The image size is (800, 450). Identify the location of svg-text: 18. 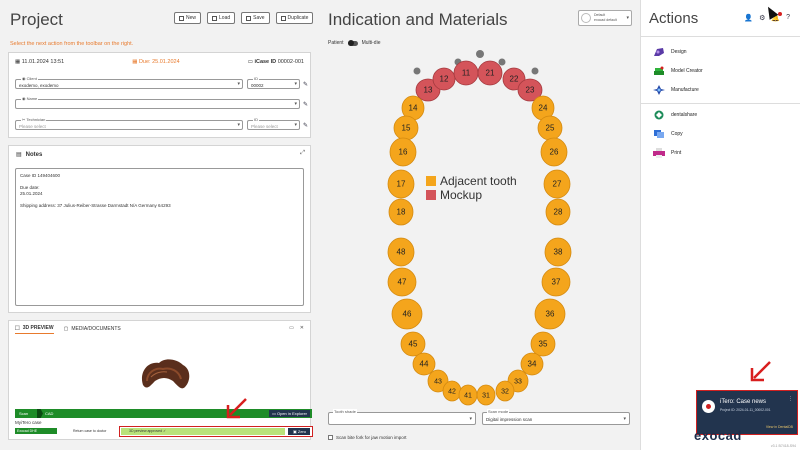
(401, 212).